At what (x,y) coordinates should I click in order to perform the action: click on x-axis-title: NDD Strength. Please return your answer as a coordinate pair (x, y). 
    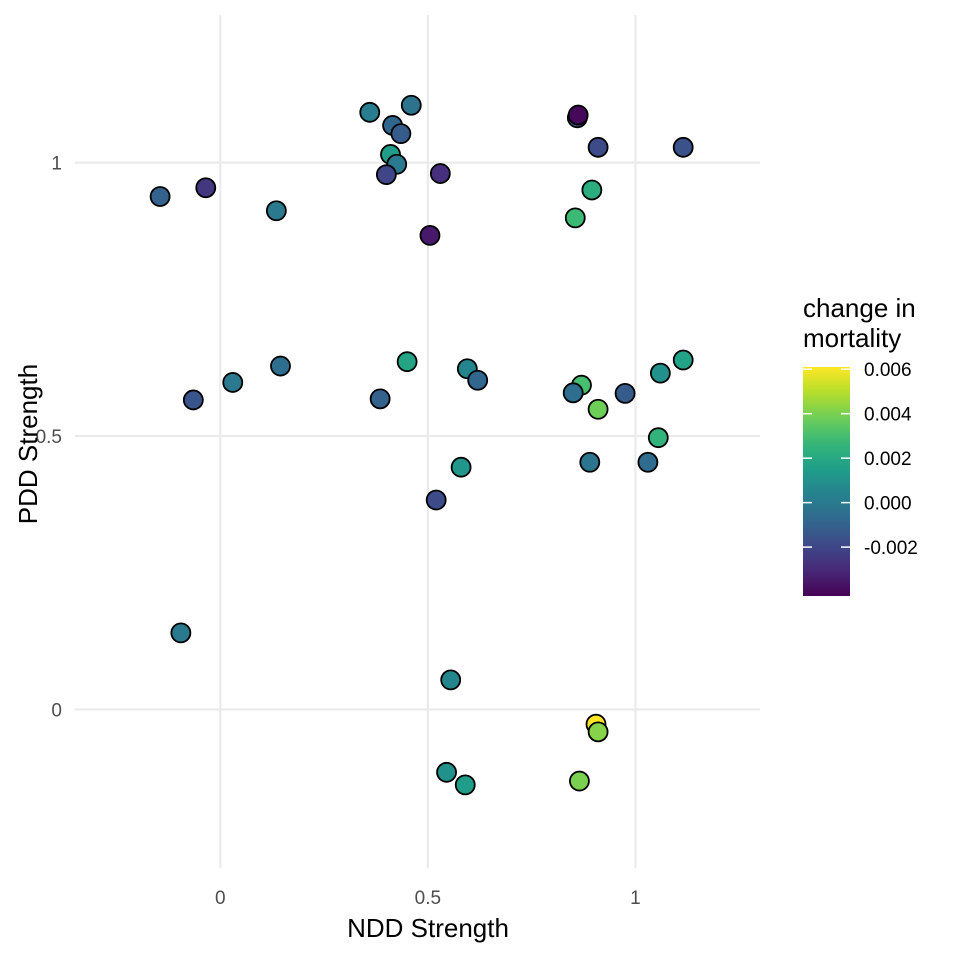
    Looking at the image, I should click on (428, 928).